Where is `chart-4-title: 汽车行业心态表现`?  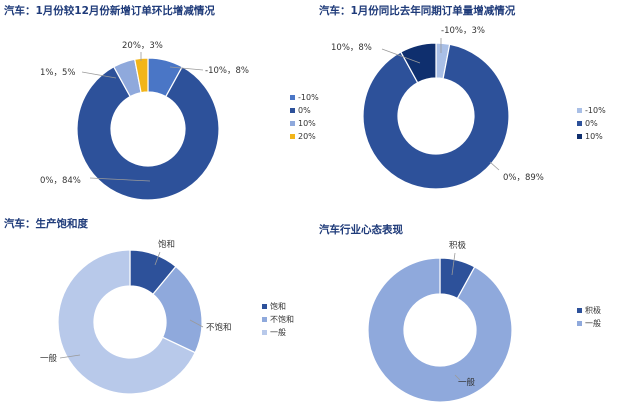 chart-4-title: 汽车行业心态表现 is located at coordinates (361, 230).